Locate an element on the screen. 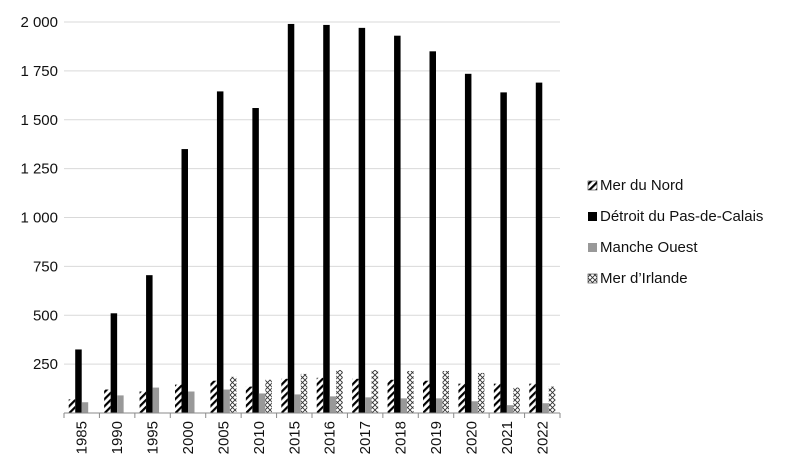 Image resolution: width=797 pixels, height=464 pixels. bar-mer-du-nord-2019 is located at coordinates (426, 396).